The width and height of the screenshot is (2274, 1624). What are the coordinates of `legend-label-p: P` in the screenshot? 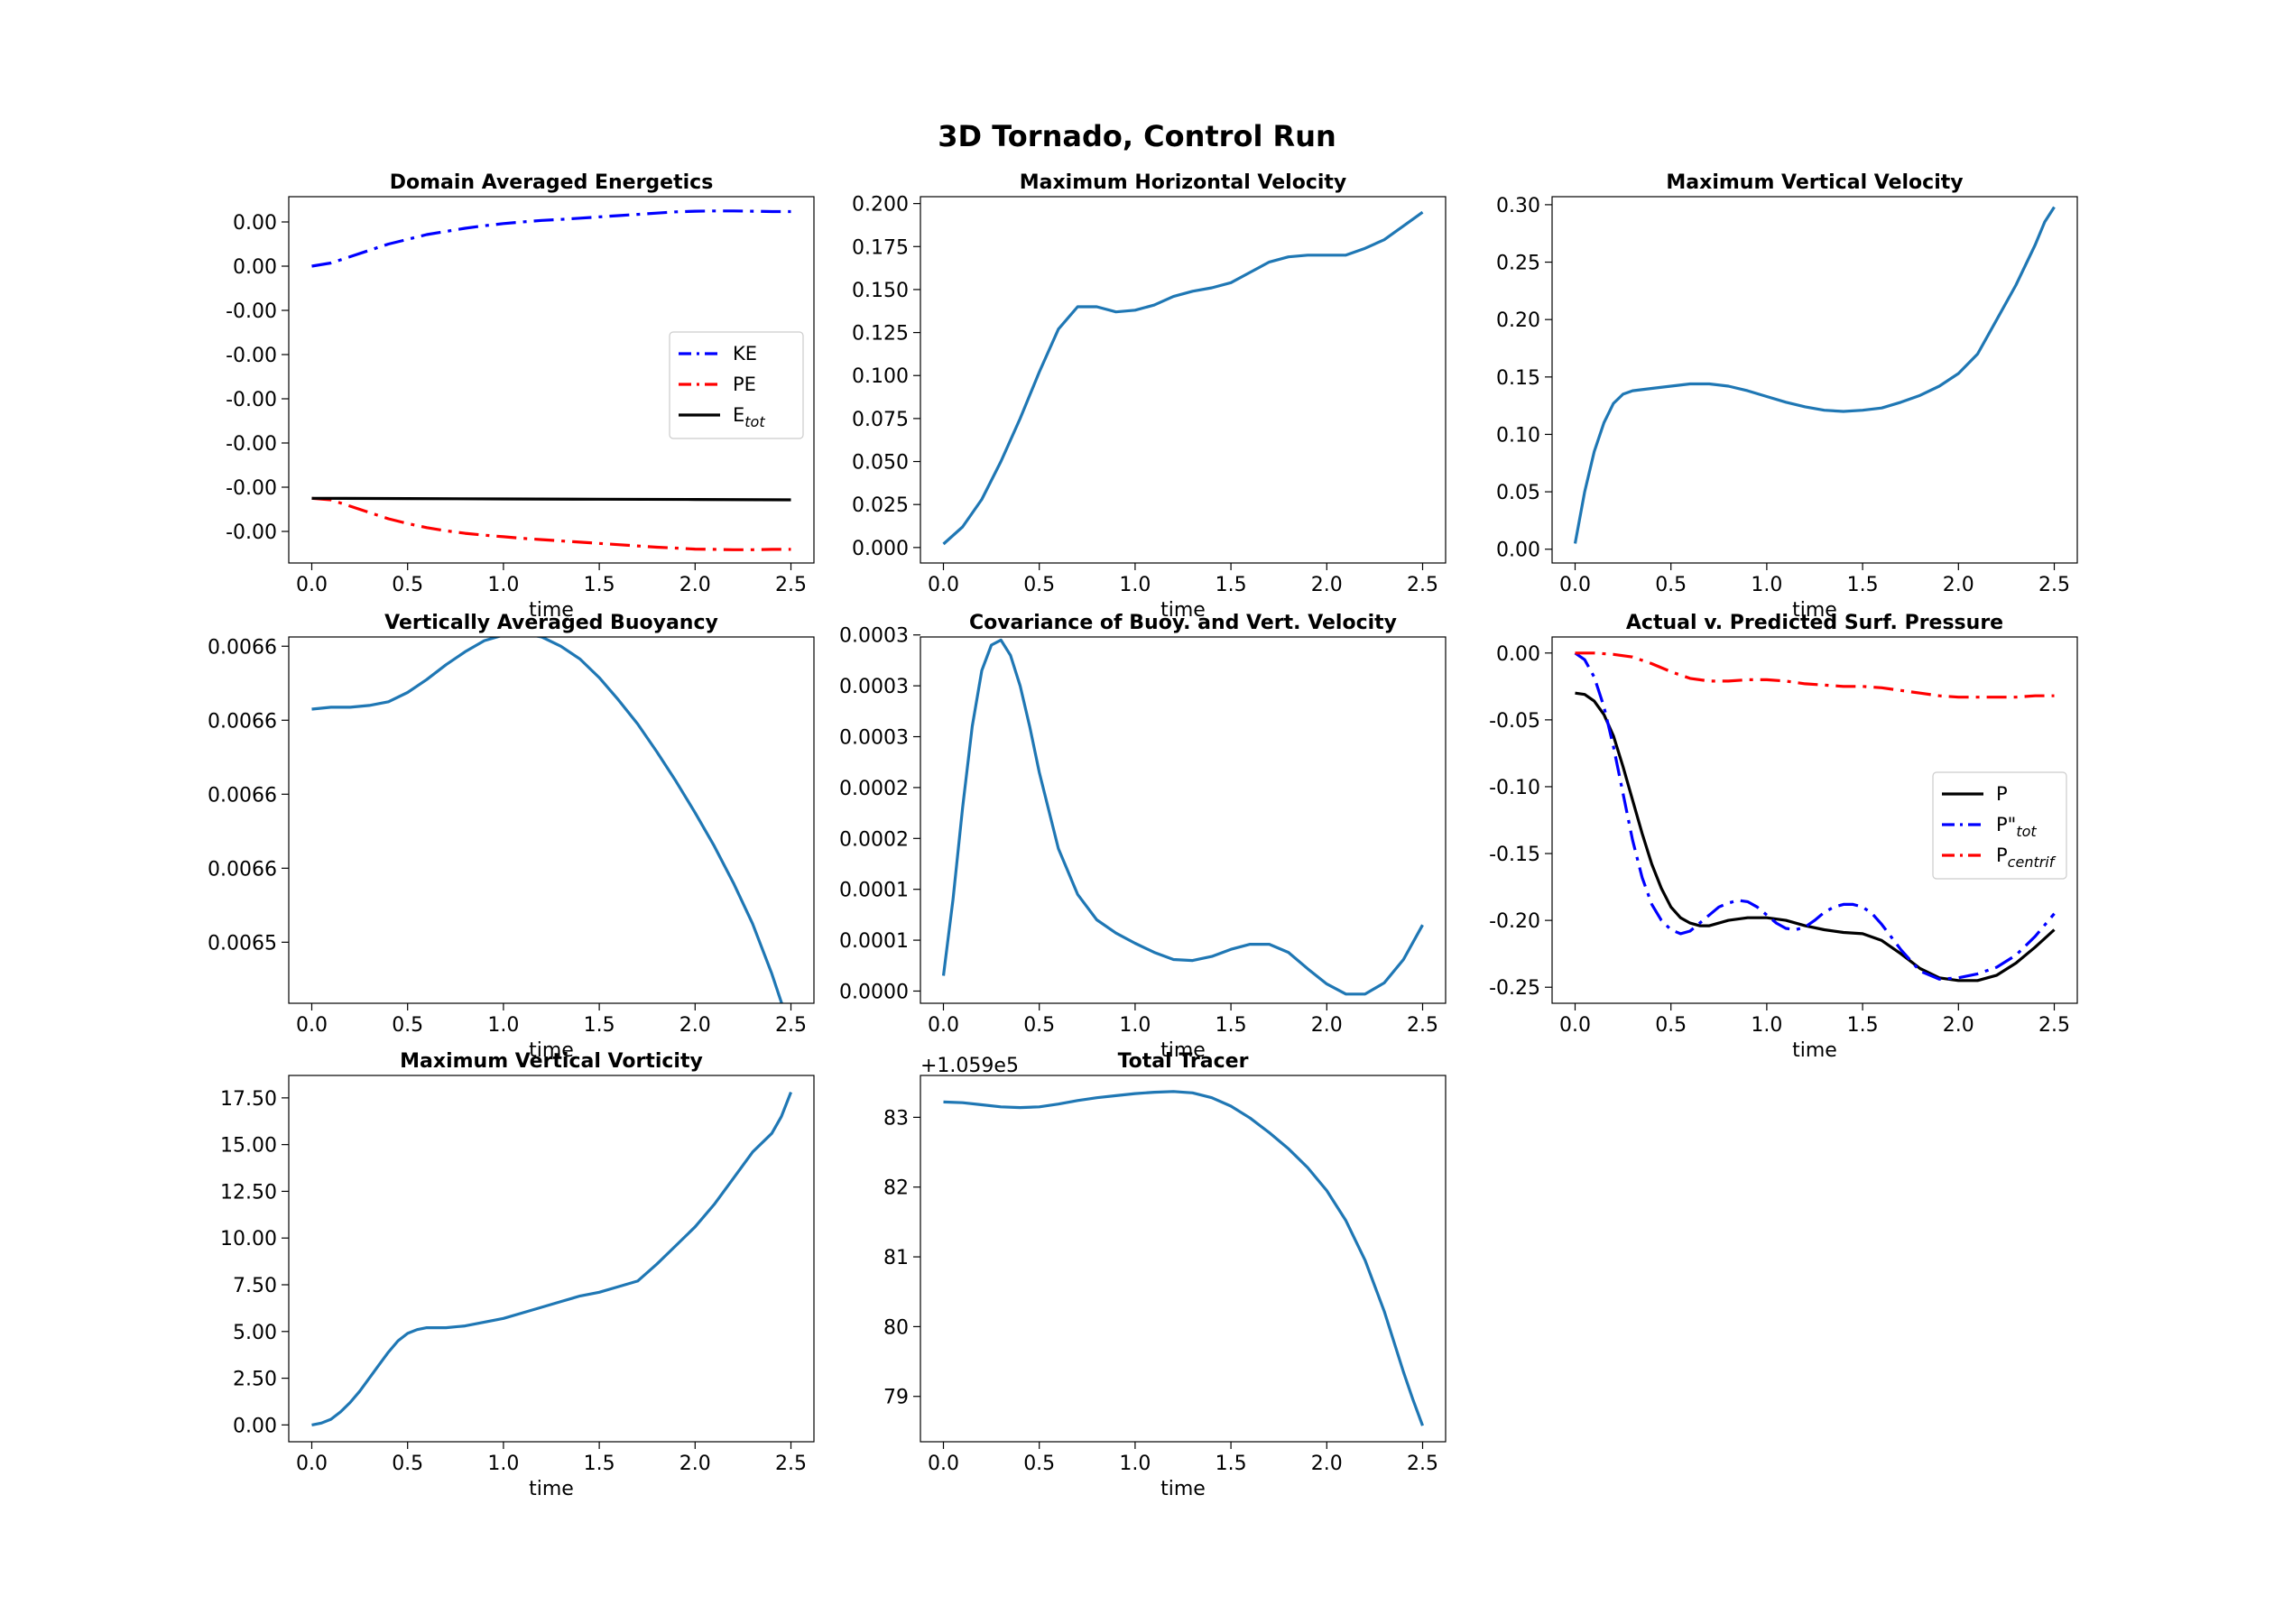 It's located at (2002, 794).